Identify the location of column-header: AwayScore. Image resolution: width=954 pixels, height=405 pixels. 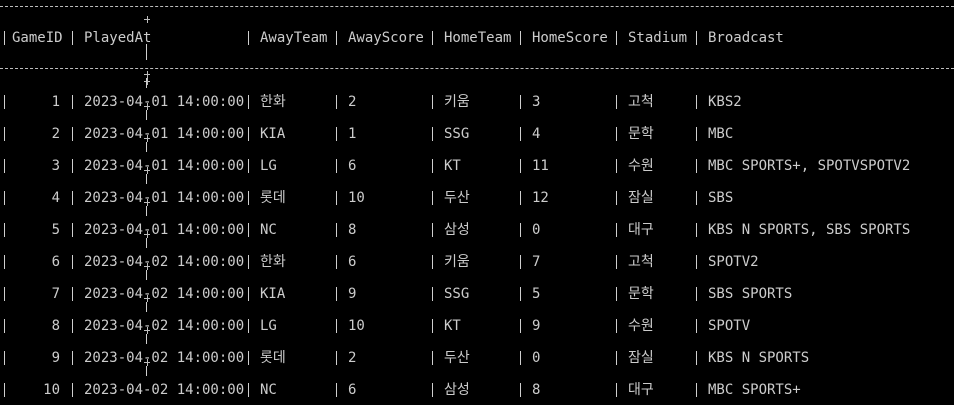
(386, 38).